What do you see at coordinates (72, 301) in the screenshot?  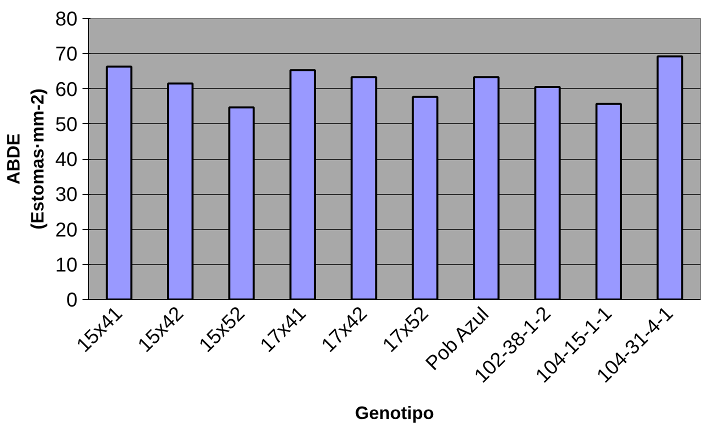 I see `y-tick-label: 0` at bounding box center [72, 301].